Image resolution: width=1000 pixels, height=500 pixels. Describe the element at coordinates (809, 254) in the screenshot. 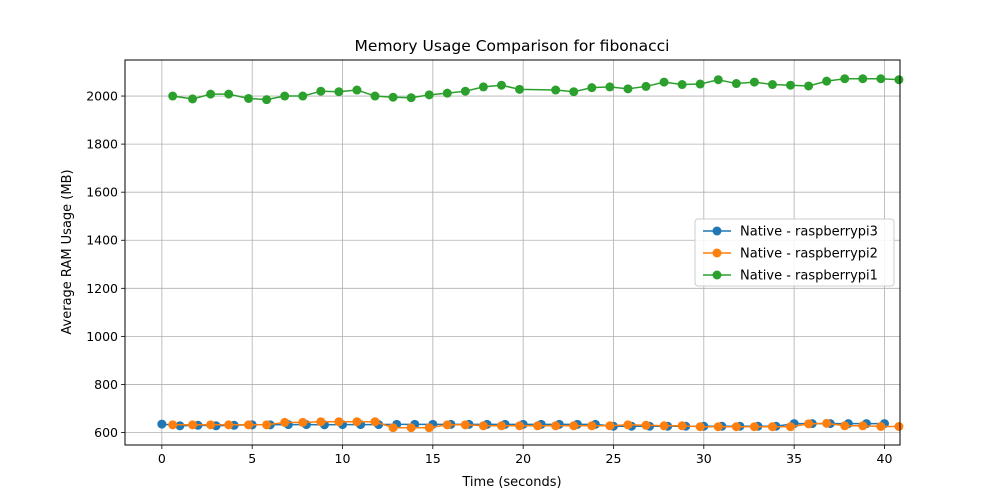

I see `legend-label: Native - raspberrypi2` at that location.